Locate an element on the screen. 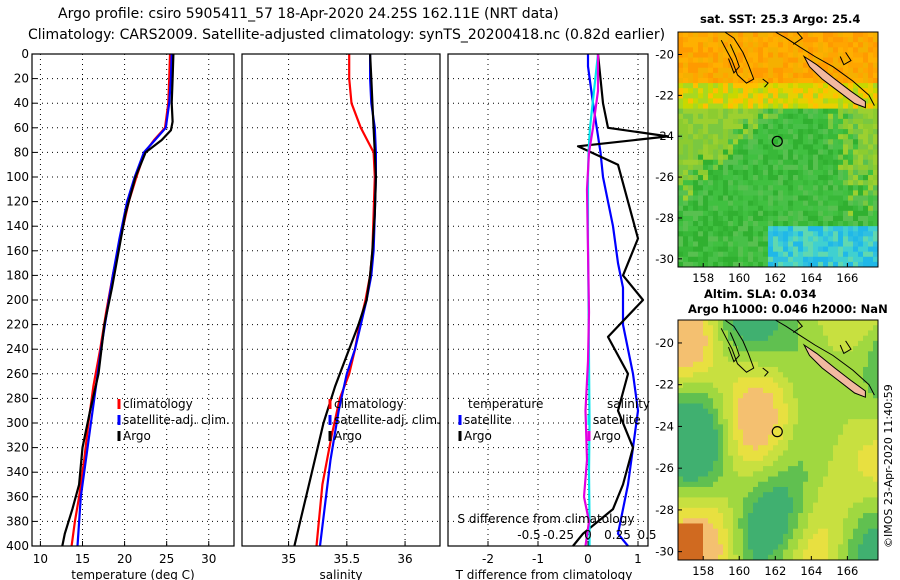 Image resolution: width=900 pixels, height=580 pixels. map-lat-label: -22 is located at coordinates (664, 95).